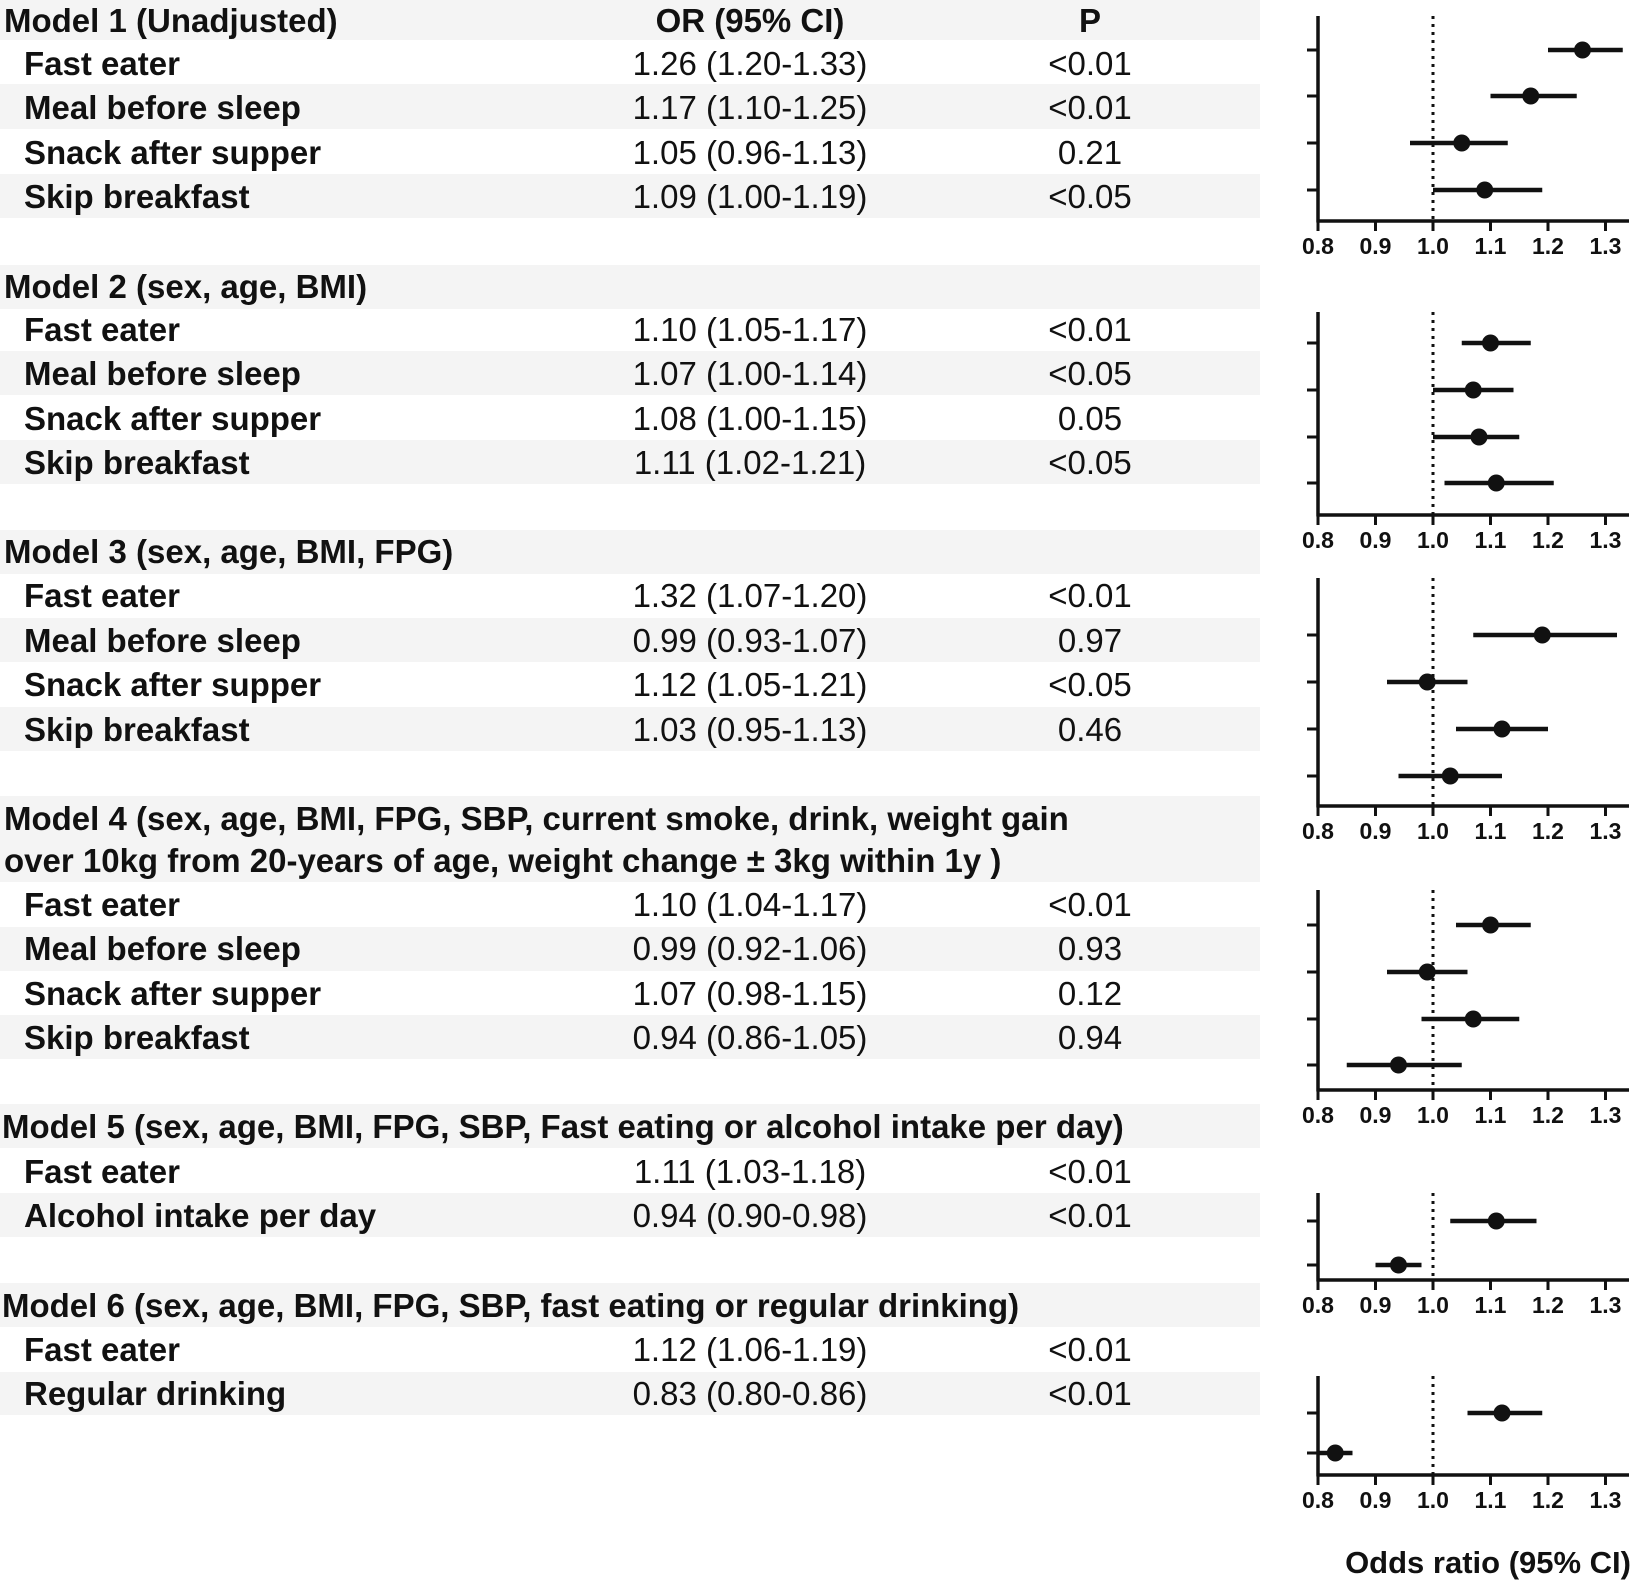 Image resolution: width=1643 pixels, height=1586 pixels. Describe the element at coordinates (750, 684) in the screenshot. I see `row-or: 1.12 (1.05-1.21)` at that location.